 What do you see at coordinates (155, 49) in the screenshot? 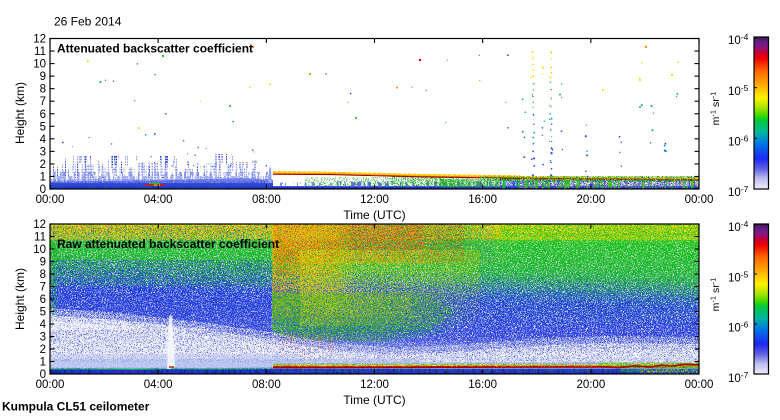
I see `svg-text:Attenuated backscatter coeffic: Attenuated backscatter coefficient` at bounding box center [155, 49].